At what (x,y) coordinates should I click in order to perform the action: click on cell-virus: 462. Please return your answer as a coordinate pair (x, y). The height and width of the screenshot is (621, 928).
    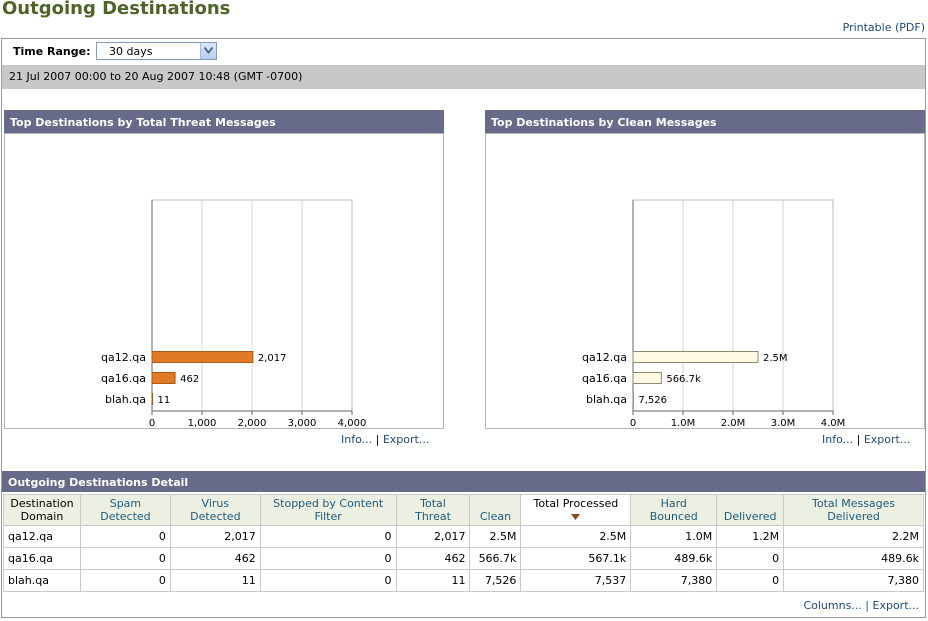
    Looking at the image, I should click on (215, 558).